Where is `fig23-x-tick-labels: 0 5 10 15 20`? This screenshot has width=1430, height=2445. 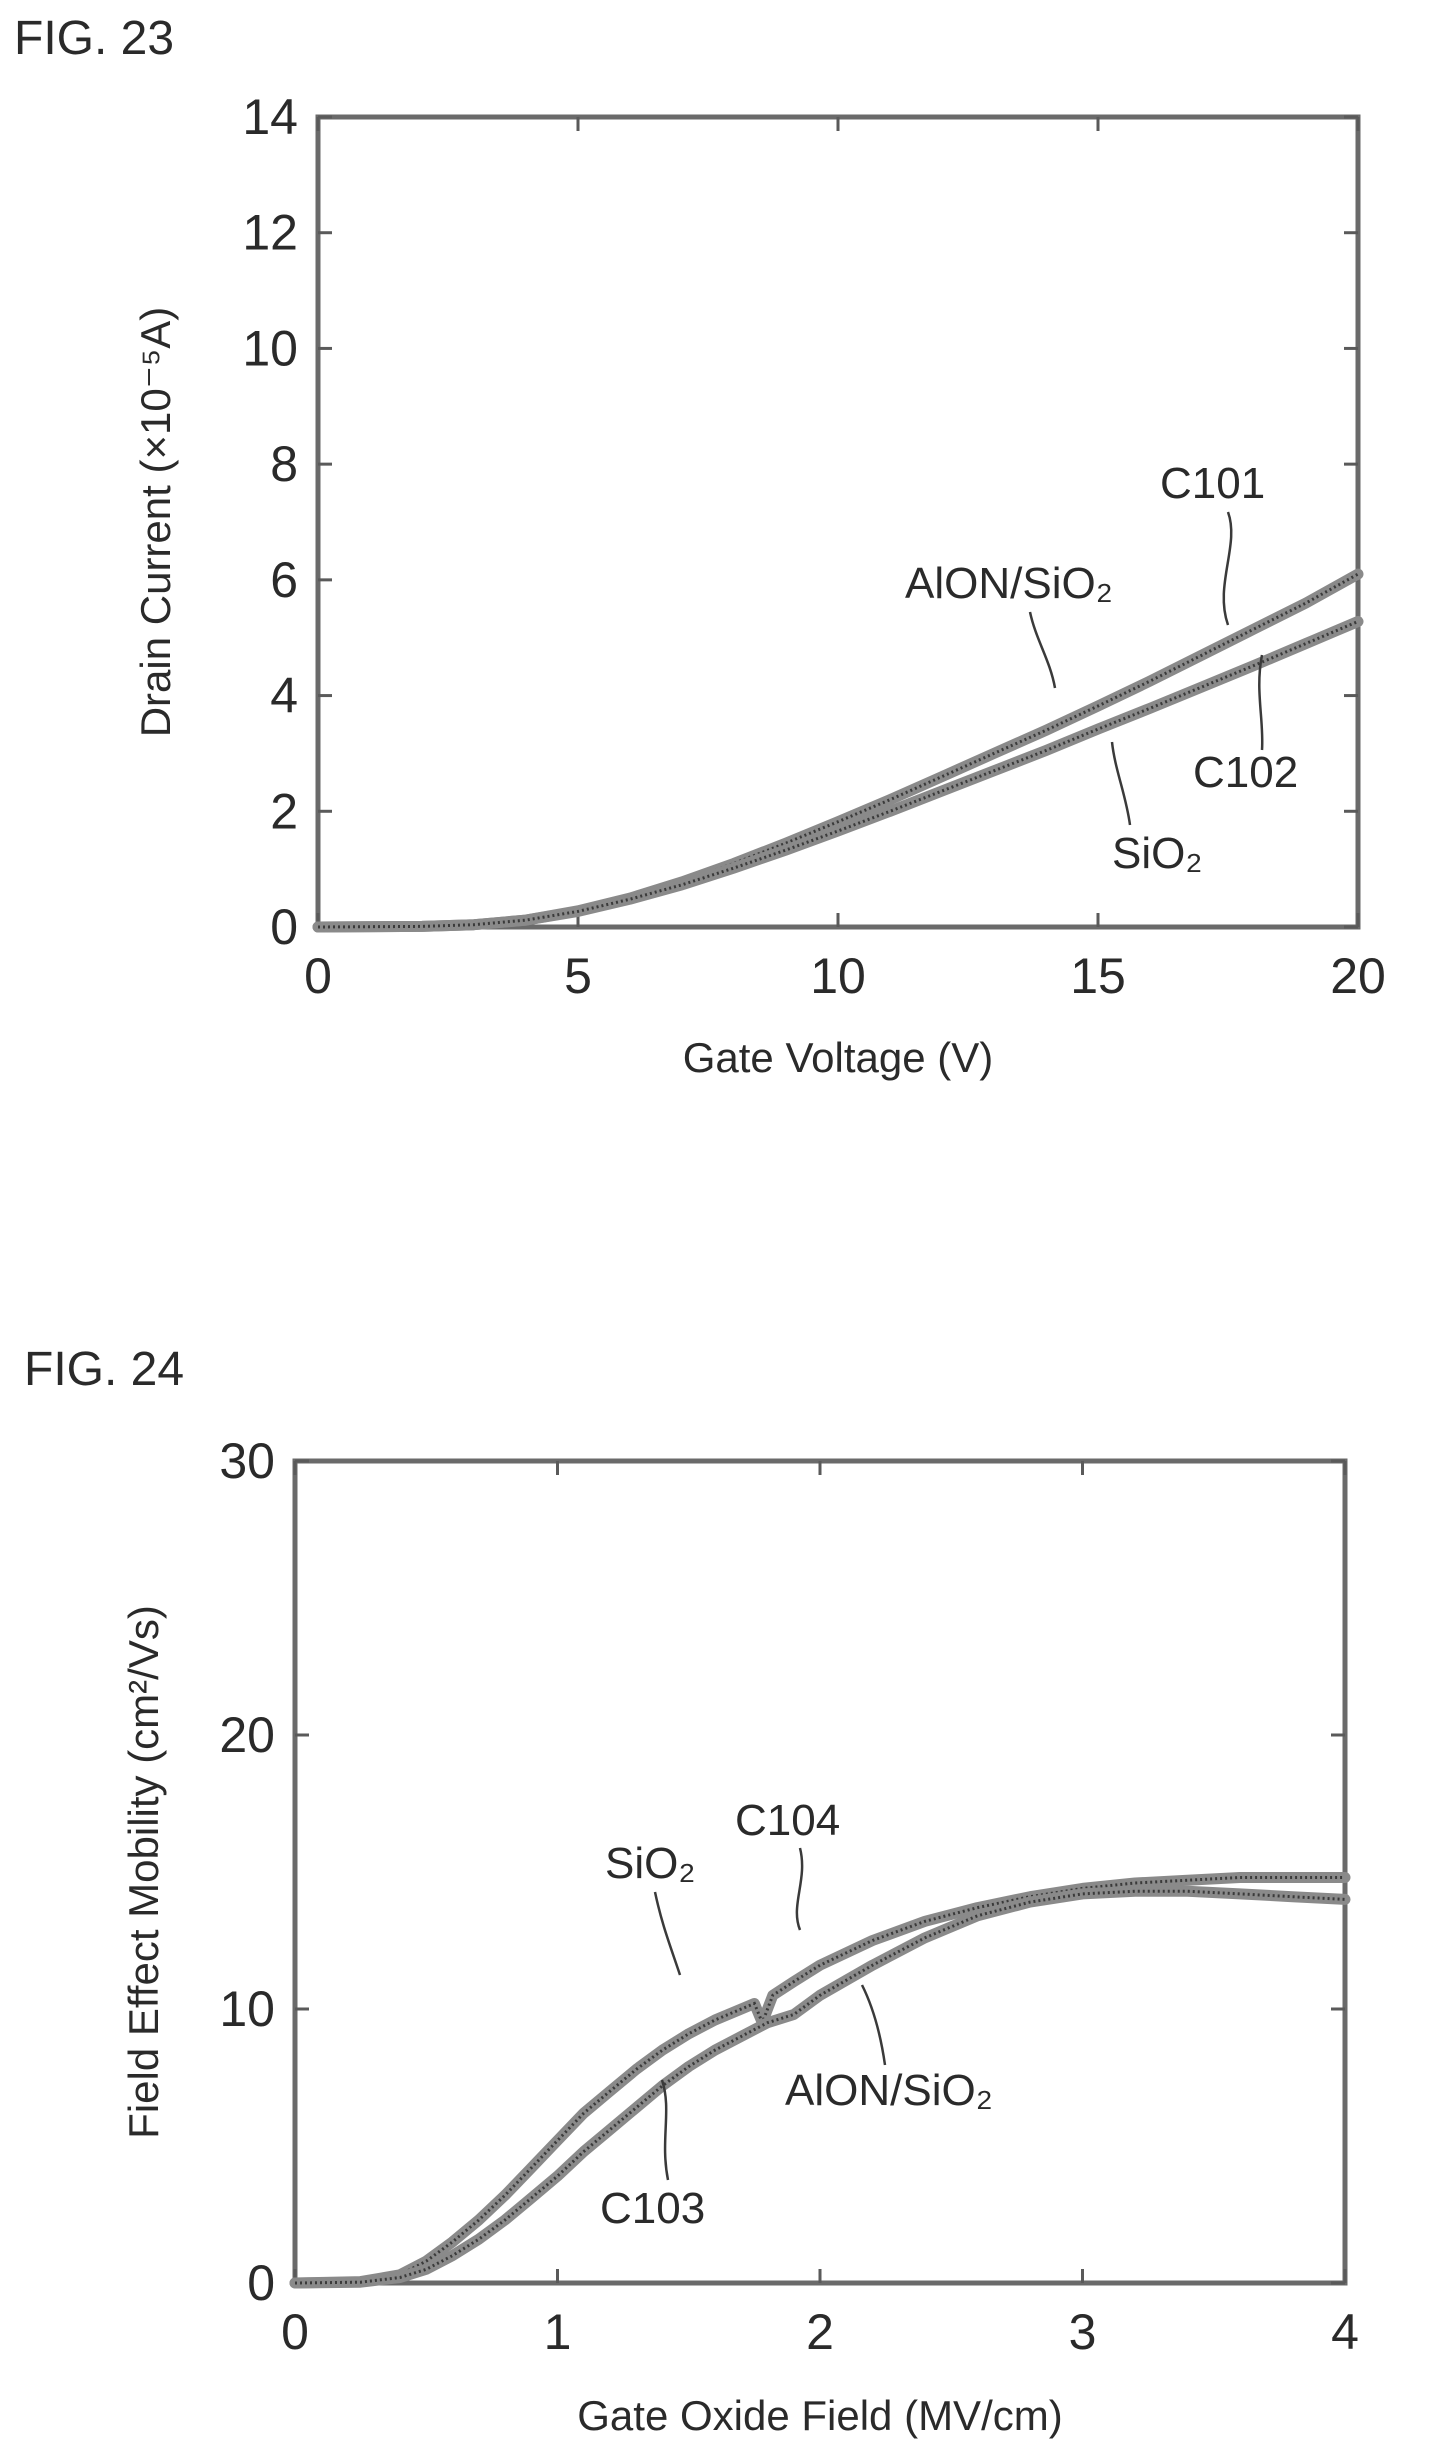
fig23-x-tick-labels: 0 5 10 15 20 is located at coordinates (845, 976).